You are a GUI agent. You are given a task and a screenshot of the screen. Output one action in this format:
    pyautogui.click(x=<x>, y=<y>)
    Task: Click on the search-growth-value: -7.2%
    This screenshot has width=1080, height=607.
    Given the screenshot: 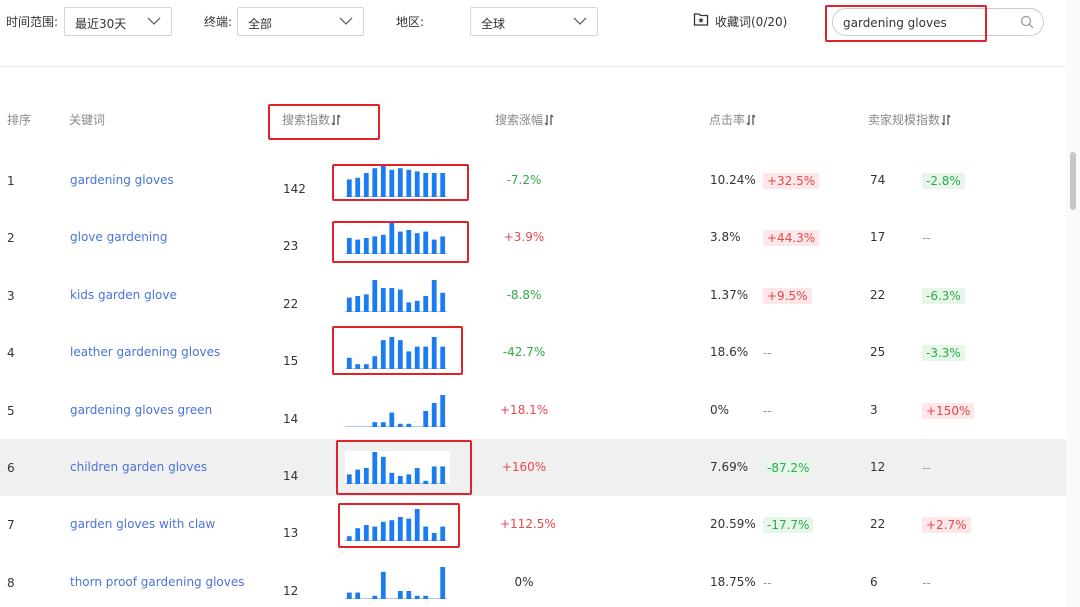 What is the action you would take?
    pyautogui.click(x=524, y=180)
    